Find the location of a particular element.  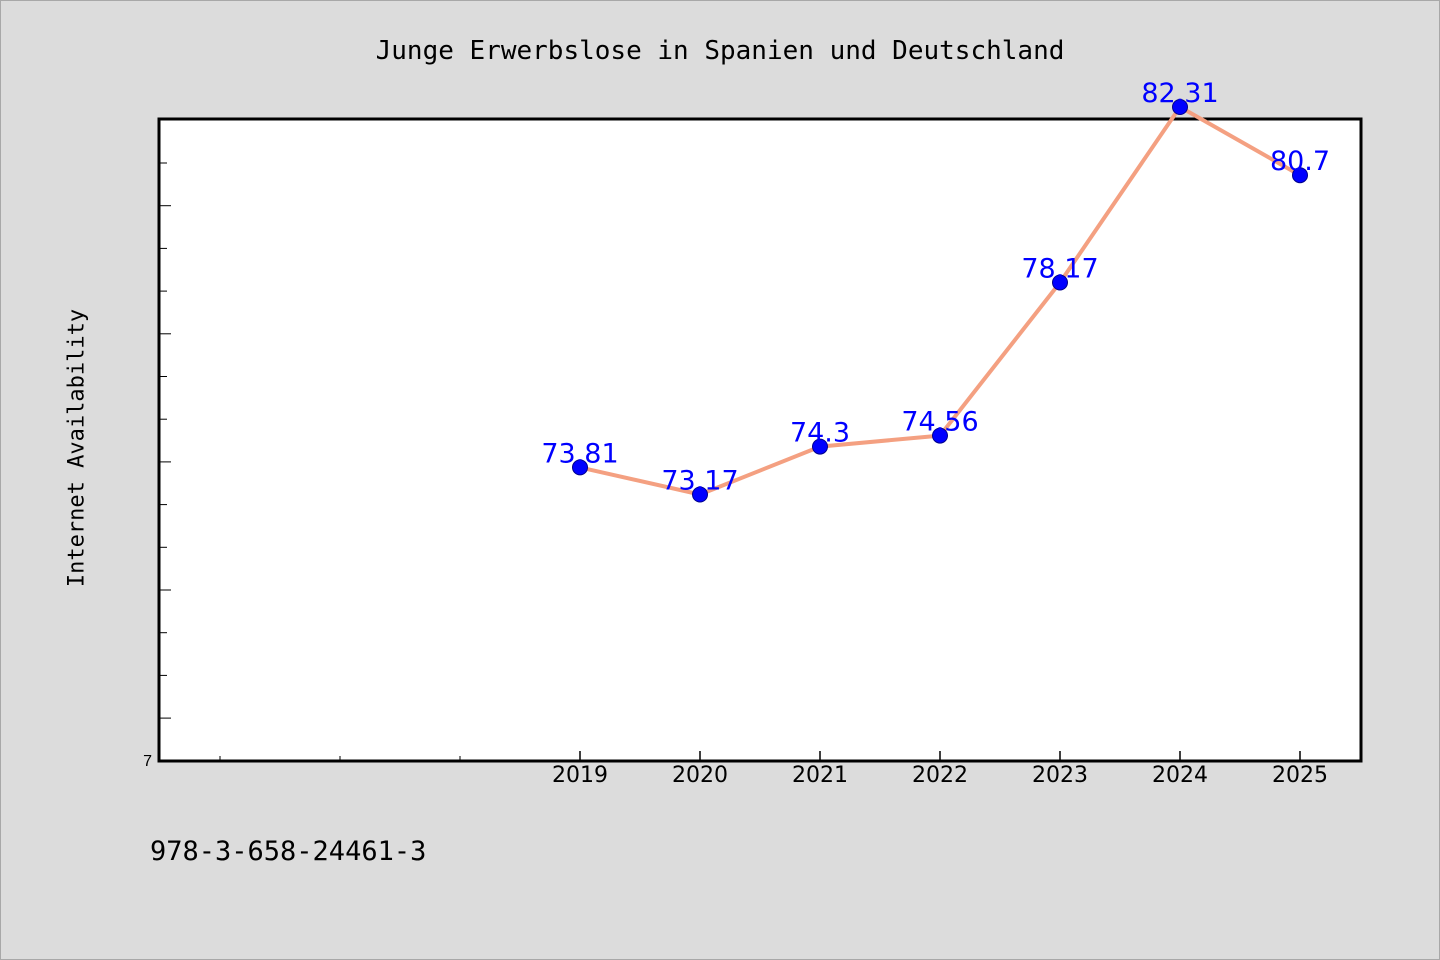

x-tick-label: 2022 is located at coordinates (940, 775).